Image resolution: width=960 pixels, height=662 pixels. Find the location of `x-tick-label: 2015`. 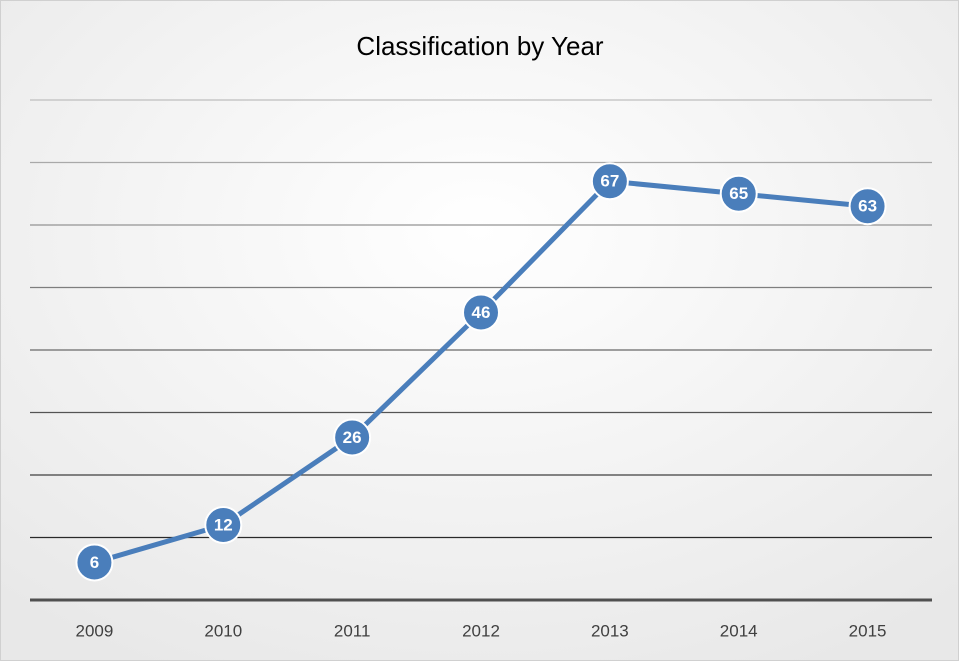

x-tick-label: 2015 is located at coordinates (868, 630).